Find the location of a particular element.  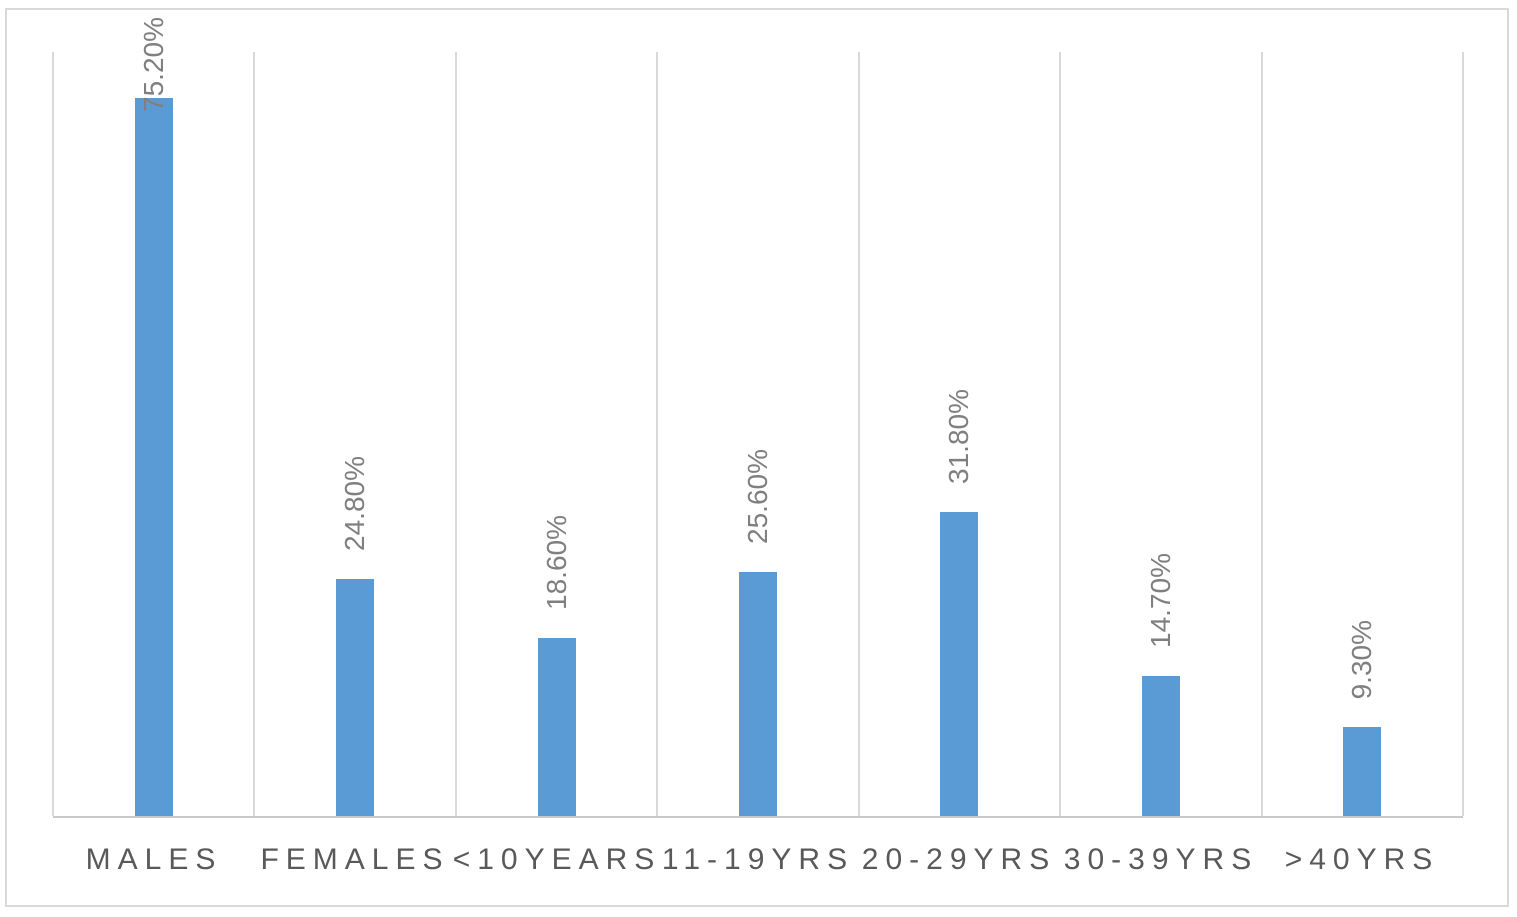

x-axis-label: <10YEARS is located at coordinates (557, 859).